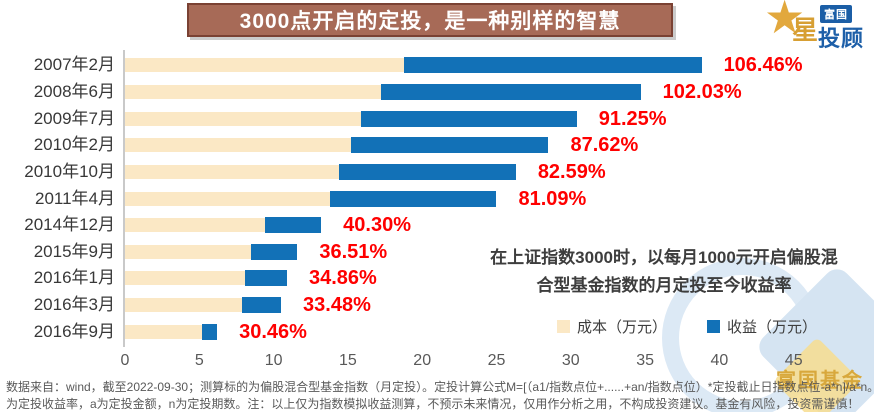 The height and width of the screenshot is (412, 874). Describe the element at coordinates (273, 360) in the screenshot. I see `x-axis-tick-label: 10` at that location.